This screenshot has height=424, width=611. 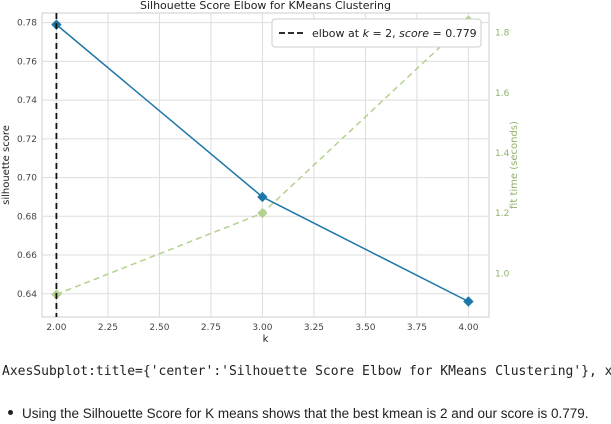 I want to click on x-tick-label: 3.00, so click(x=262, y=328).